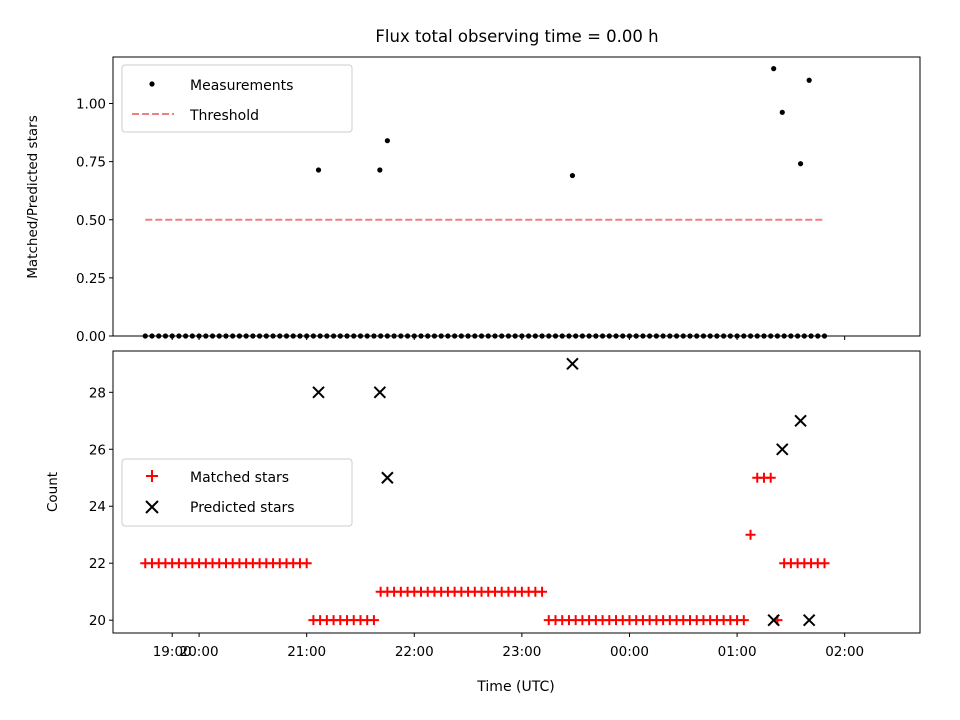 The image size is (960, 720). What do you see at coordinates (516, 36) in the screenshot?
I see `top-chart-title: Flux total observing time = 0.00 h` at bounding box center [516, 36].